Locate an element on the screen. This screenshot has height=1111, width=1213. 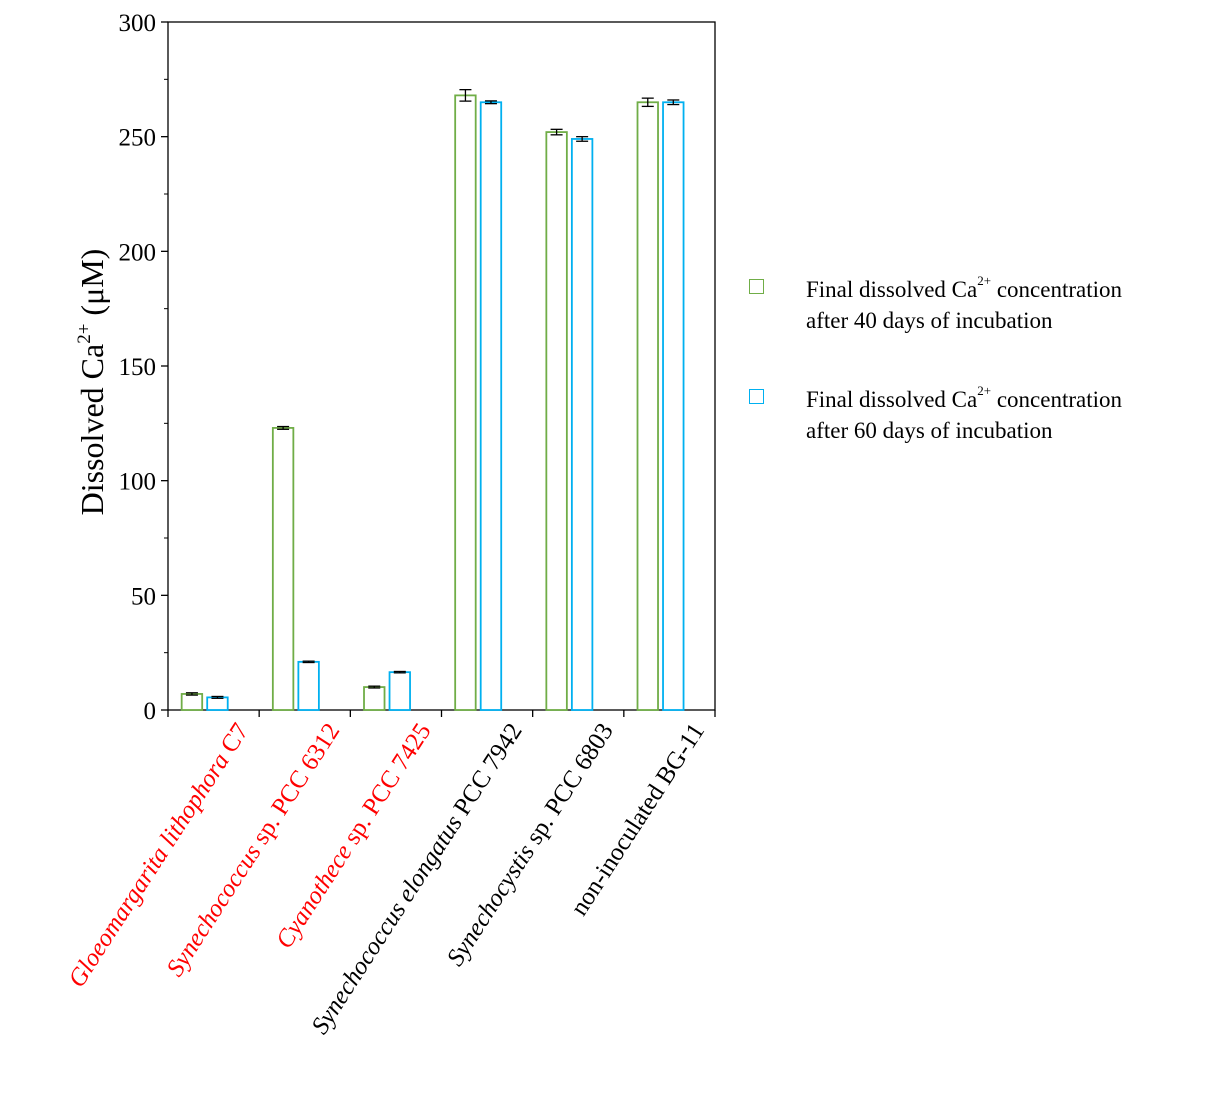
legend-label-60-days-superscript: 2+ is located at coordinates (984, 390).